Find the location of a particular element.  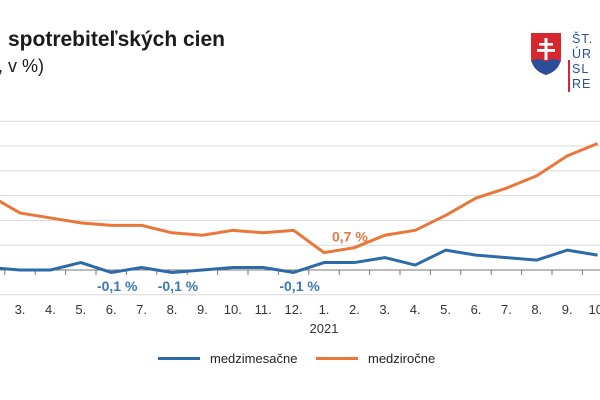

year-label: 2021 is located at coordinates (324, 328).